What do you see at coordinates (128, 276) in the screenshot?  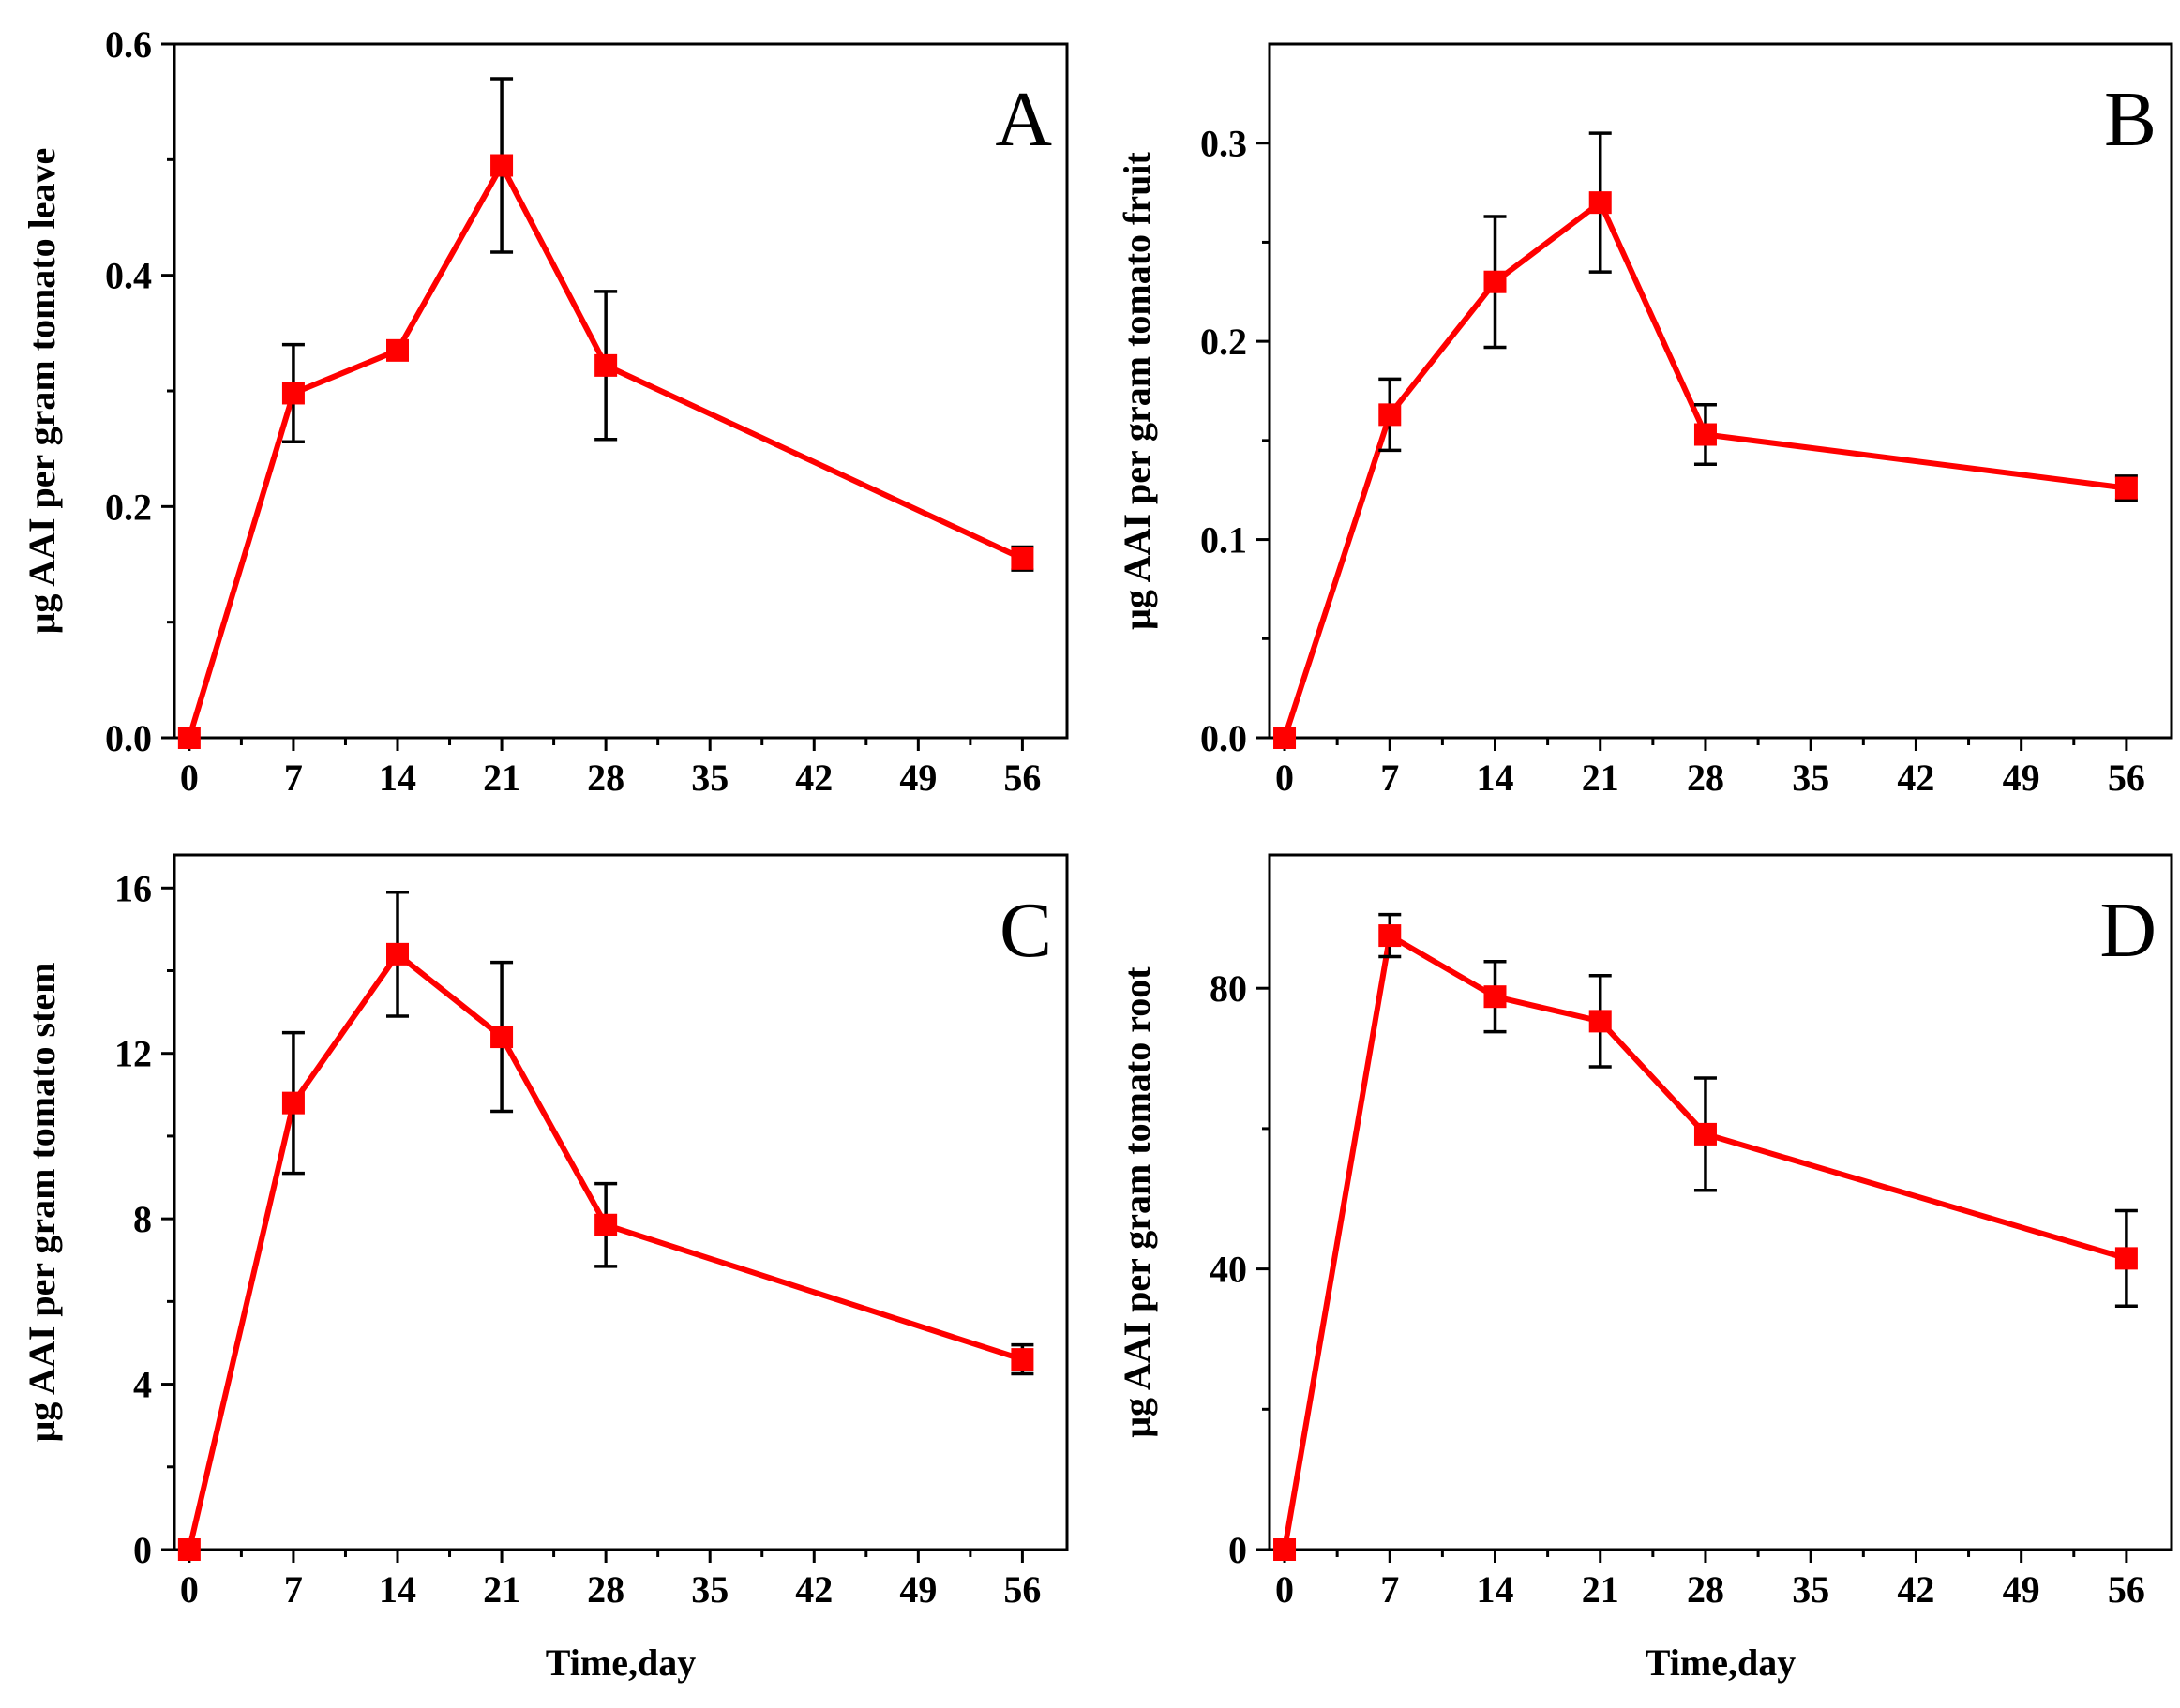 I see `panel-a-y-tick-label: 0.4` at bounding box center [128, 276].